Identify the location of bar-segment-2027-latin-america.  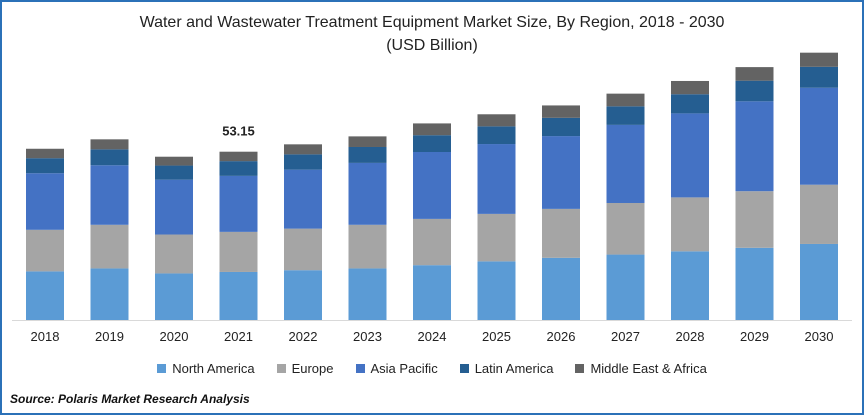
(625, 115).